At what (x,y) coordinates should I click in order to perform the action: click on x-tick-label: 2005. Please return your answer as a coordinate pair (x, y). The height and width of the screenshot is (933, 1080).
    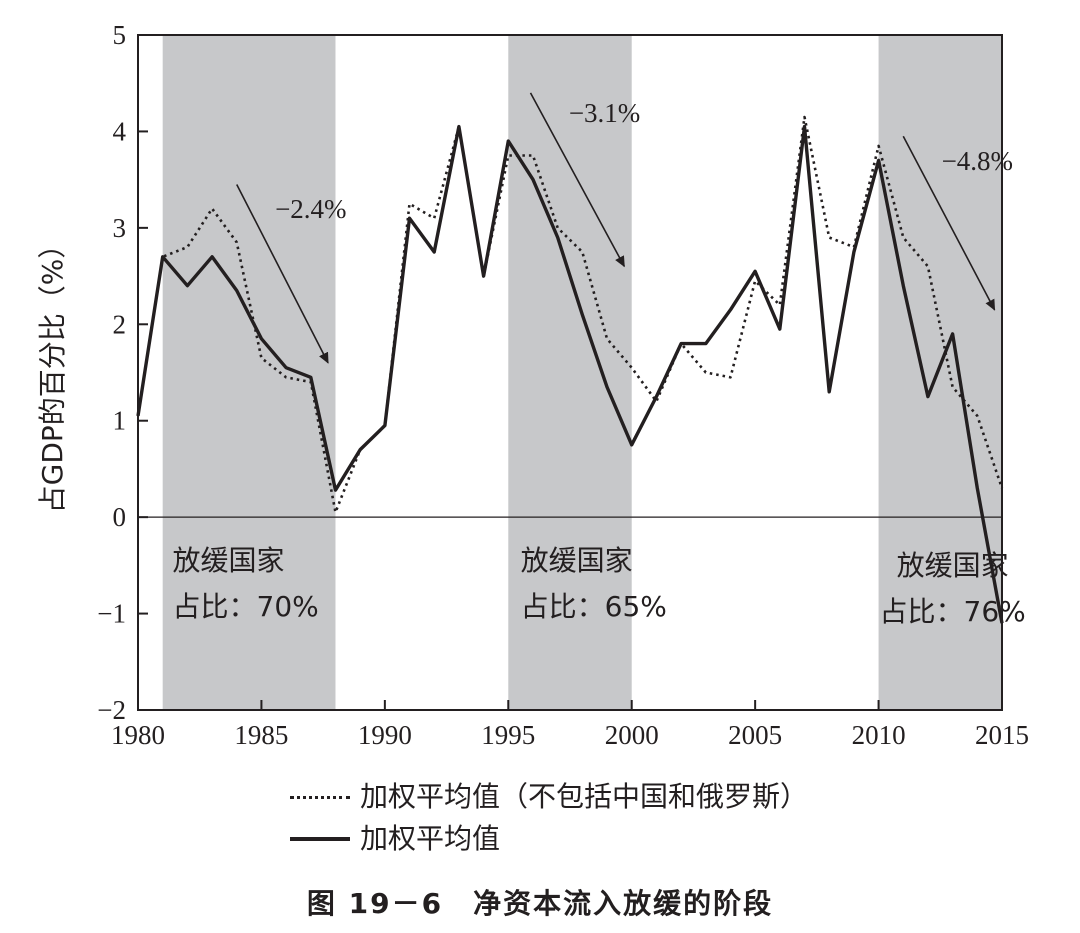
    Looking at the image, I should click on (755, 735).